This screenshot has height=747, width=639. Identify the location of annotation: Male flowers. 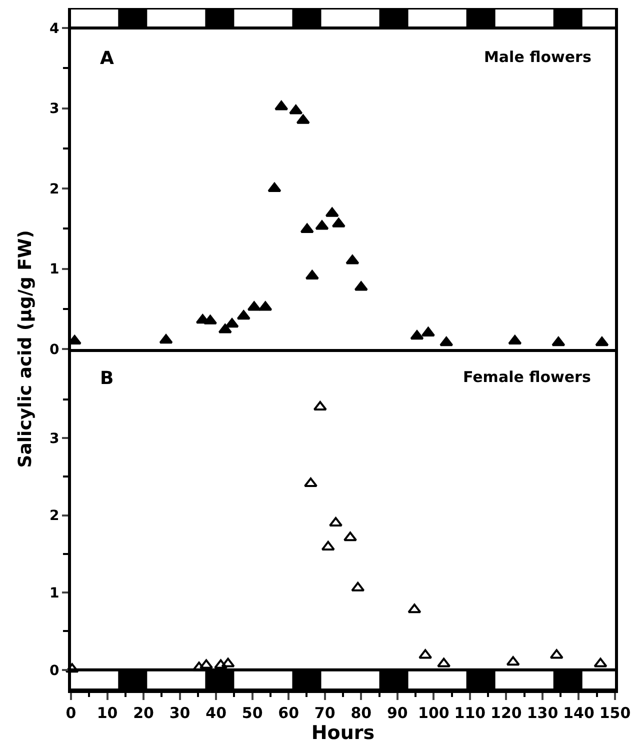
(538, 57).